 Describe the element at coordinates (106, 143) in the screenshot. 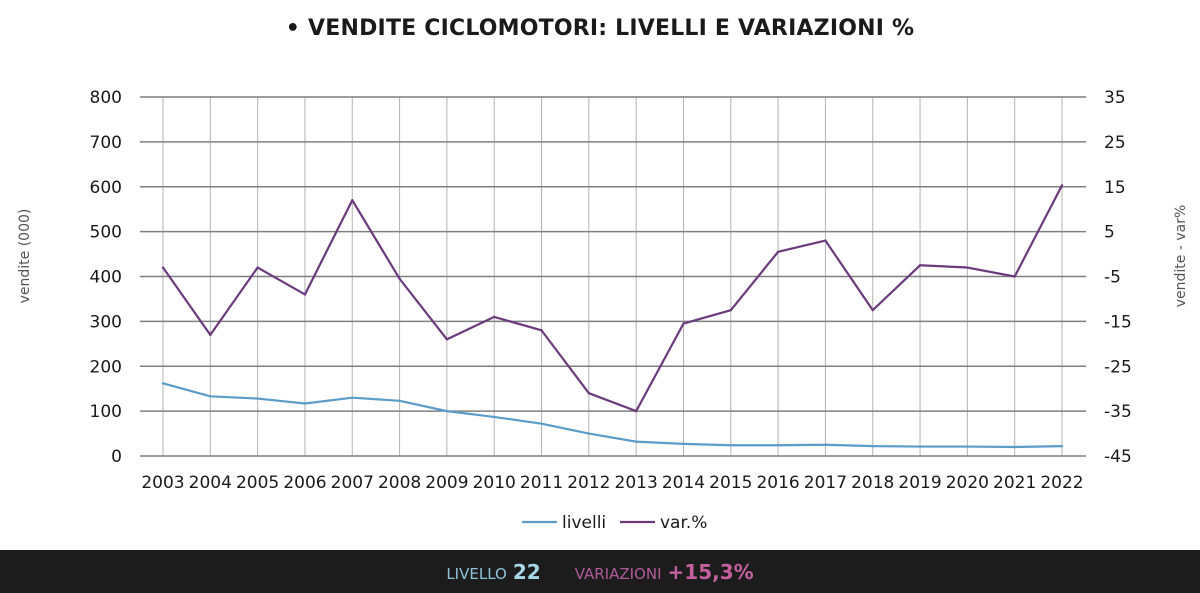

I see `left-tick-label: 700` at that location.